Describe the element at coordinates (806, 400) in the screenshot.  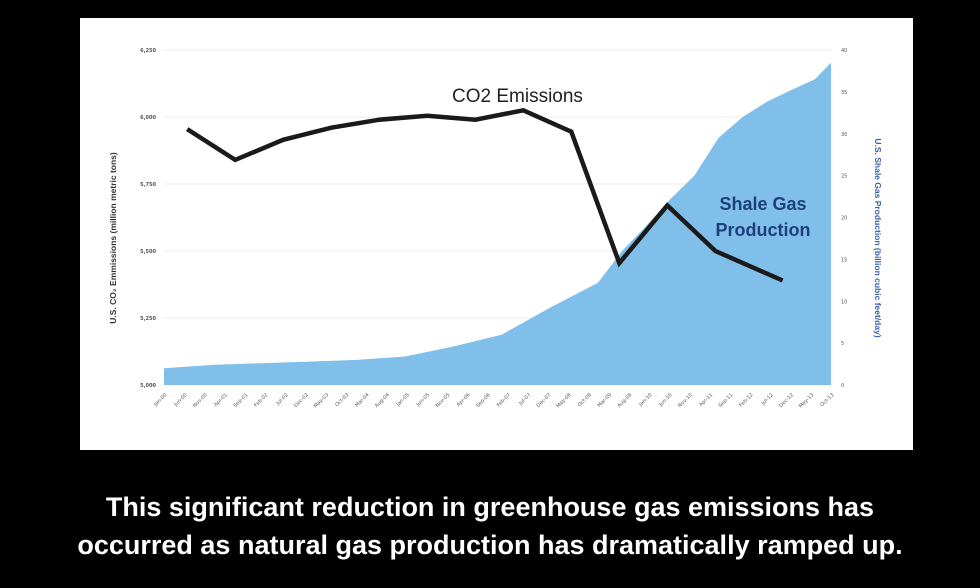
I see `x-tick-label: May-13` at that location.